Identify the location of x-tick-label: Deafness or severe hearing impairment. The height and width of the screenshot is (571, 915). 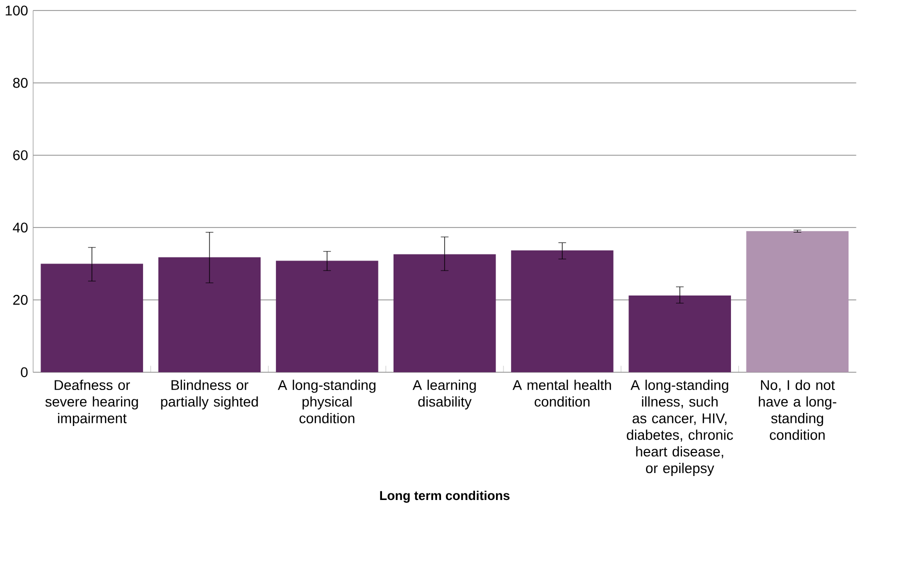
(91, 403).